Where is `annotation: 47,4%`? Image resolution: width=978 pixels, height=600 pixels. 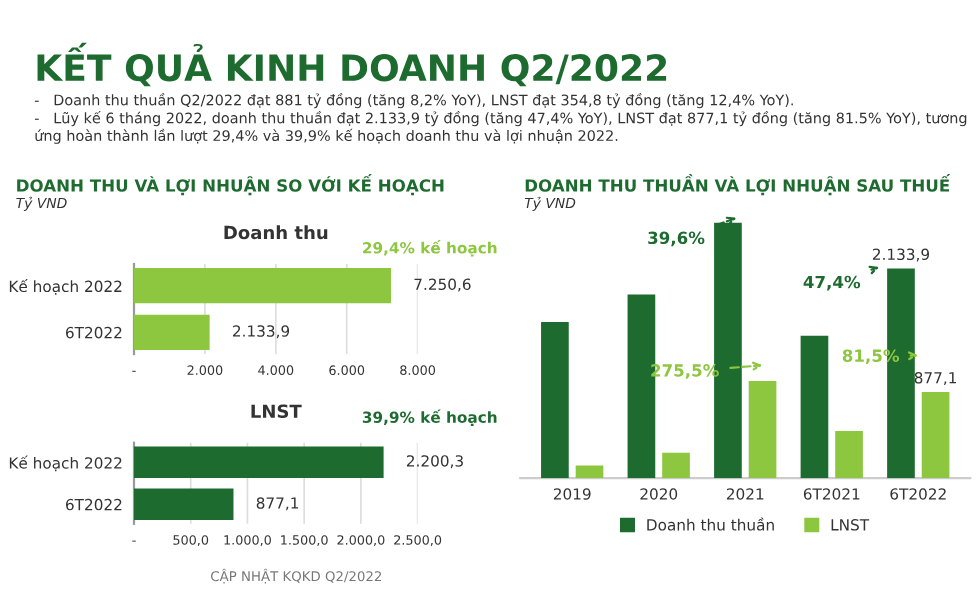 annotation: 47,4% is located at coordinates (832, 283).